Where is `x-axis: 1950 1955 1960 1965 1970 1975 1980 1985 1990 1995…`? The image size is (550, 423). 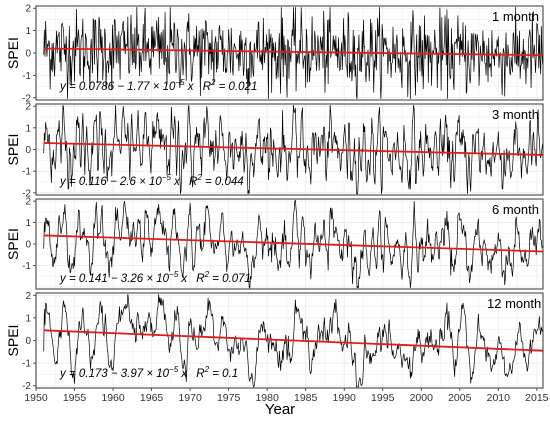 x-axis: 1950 1955 1960 1965 1970 1975 1980 1985 1990 1995… is located at coordinates (286, 396).